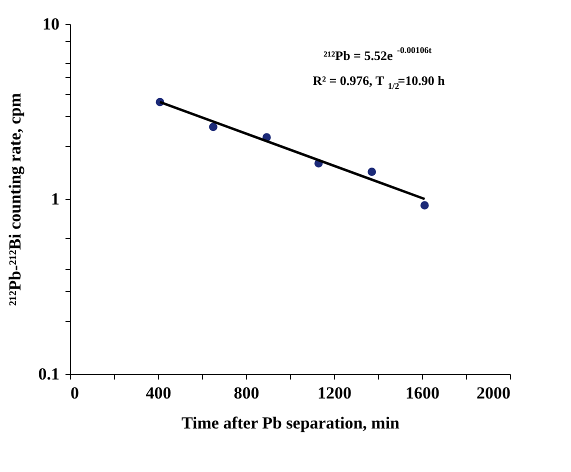 Image resolution: width=571 pixels, height=472 pixels. I want to click on x-tick-label: 800, so click(247, 393).